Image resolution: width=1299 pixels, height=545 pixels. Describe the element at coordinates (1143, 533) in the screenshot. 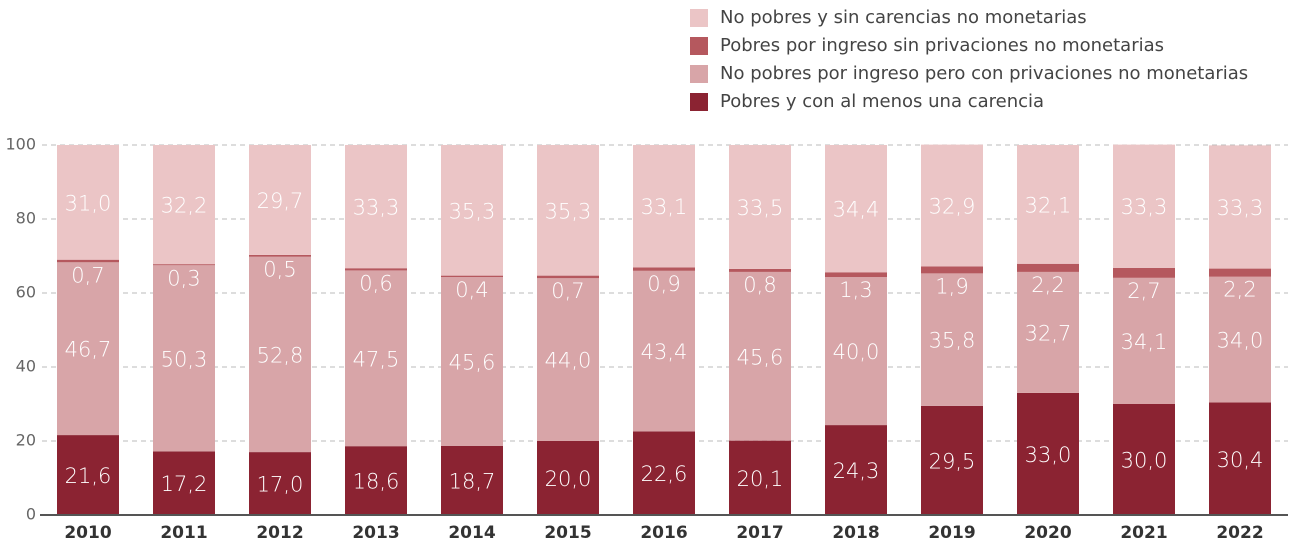

I see `x-tick-label: 2021` at that location.